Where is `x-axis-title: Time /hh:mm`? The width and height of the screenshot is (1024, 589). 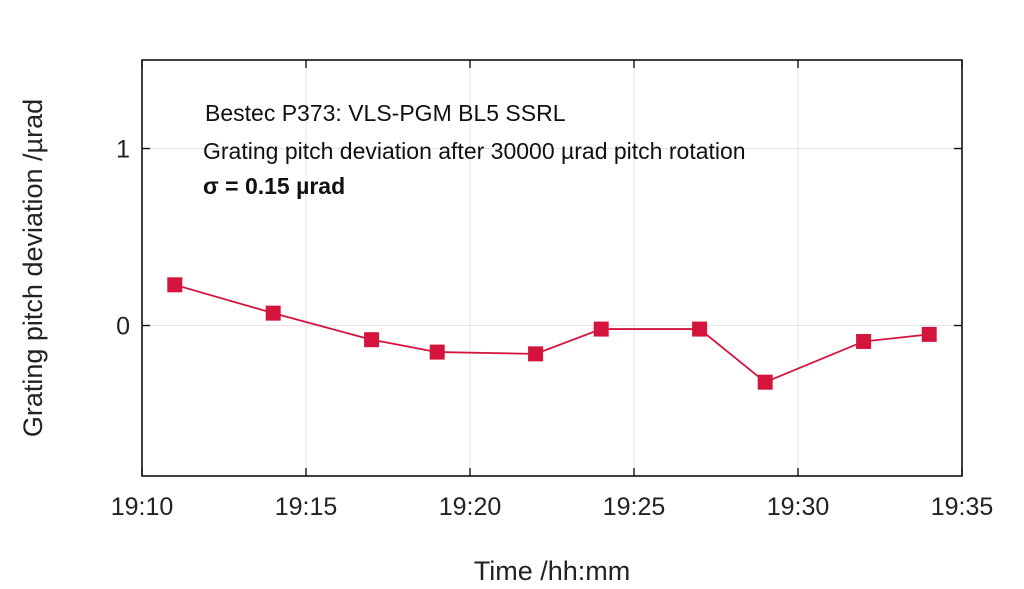
x-axis-title: Time /hh:mm is located at coordinates (552, 571).